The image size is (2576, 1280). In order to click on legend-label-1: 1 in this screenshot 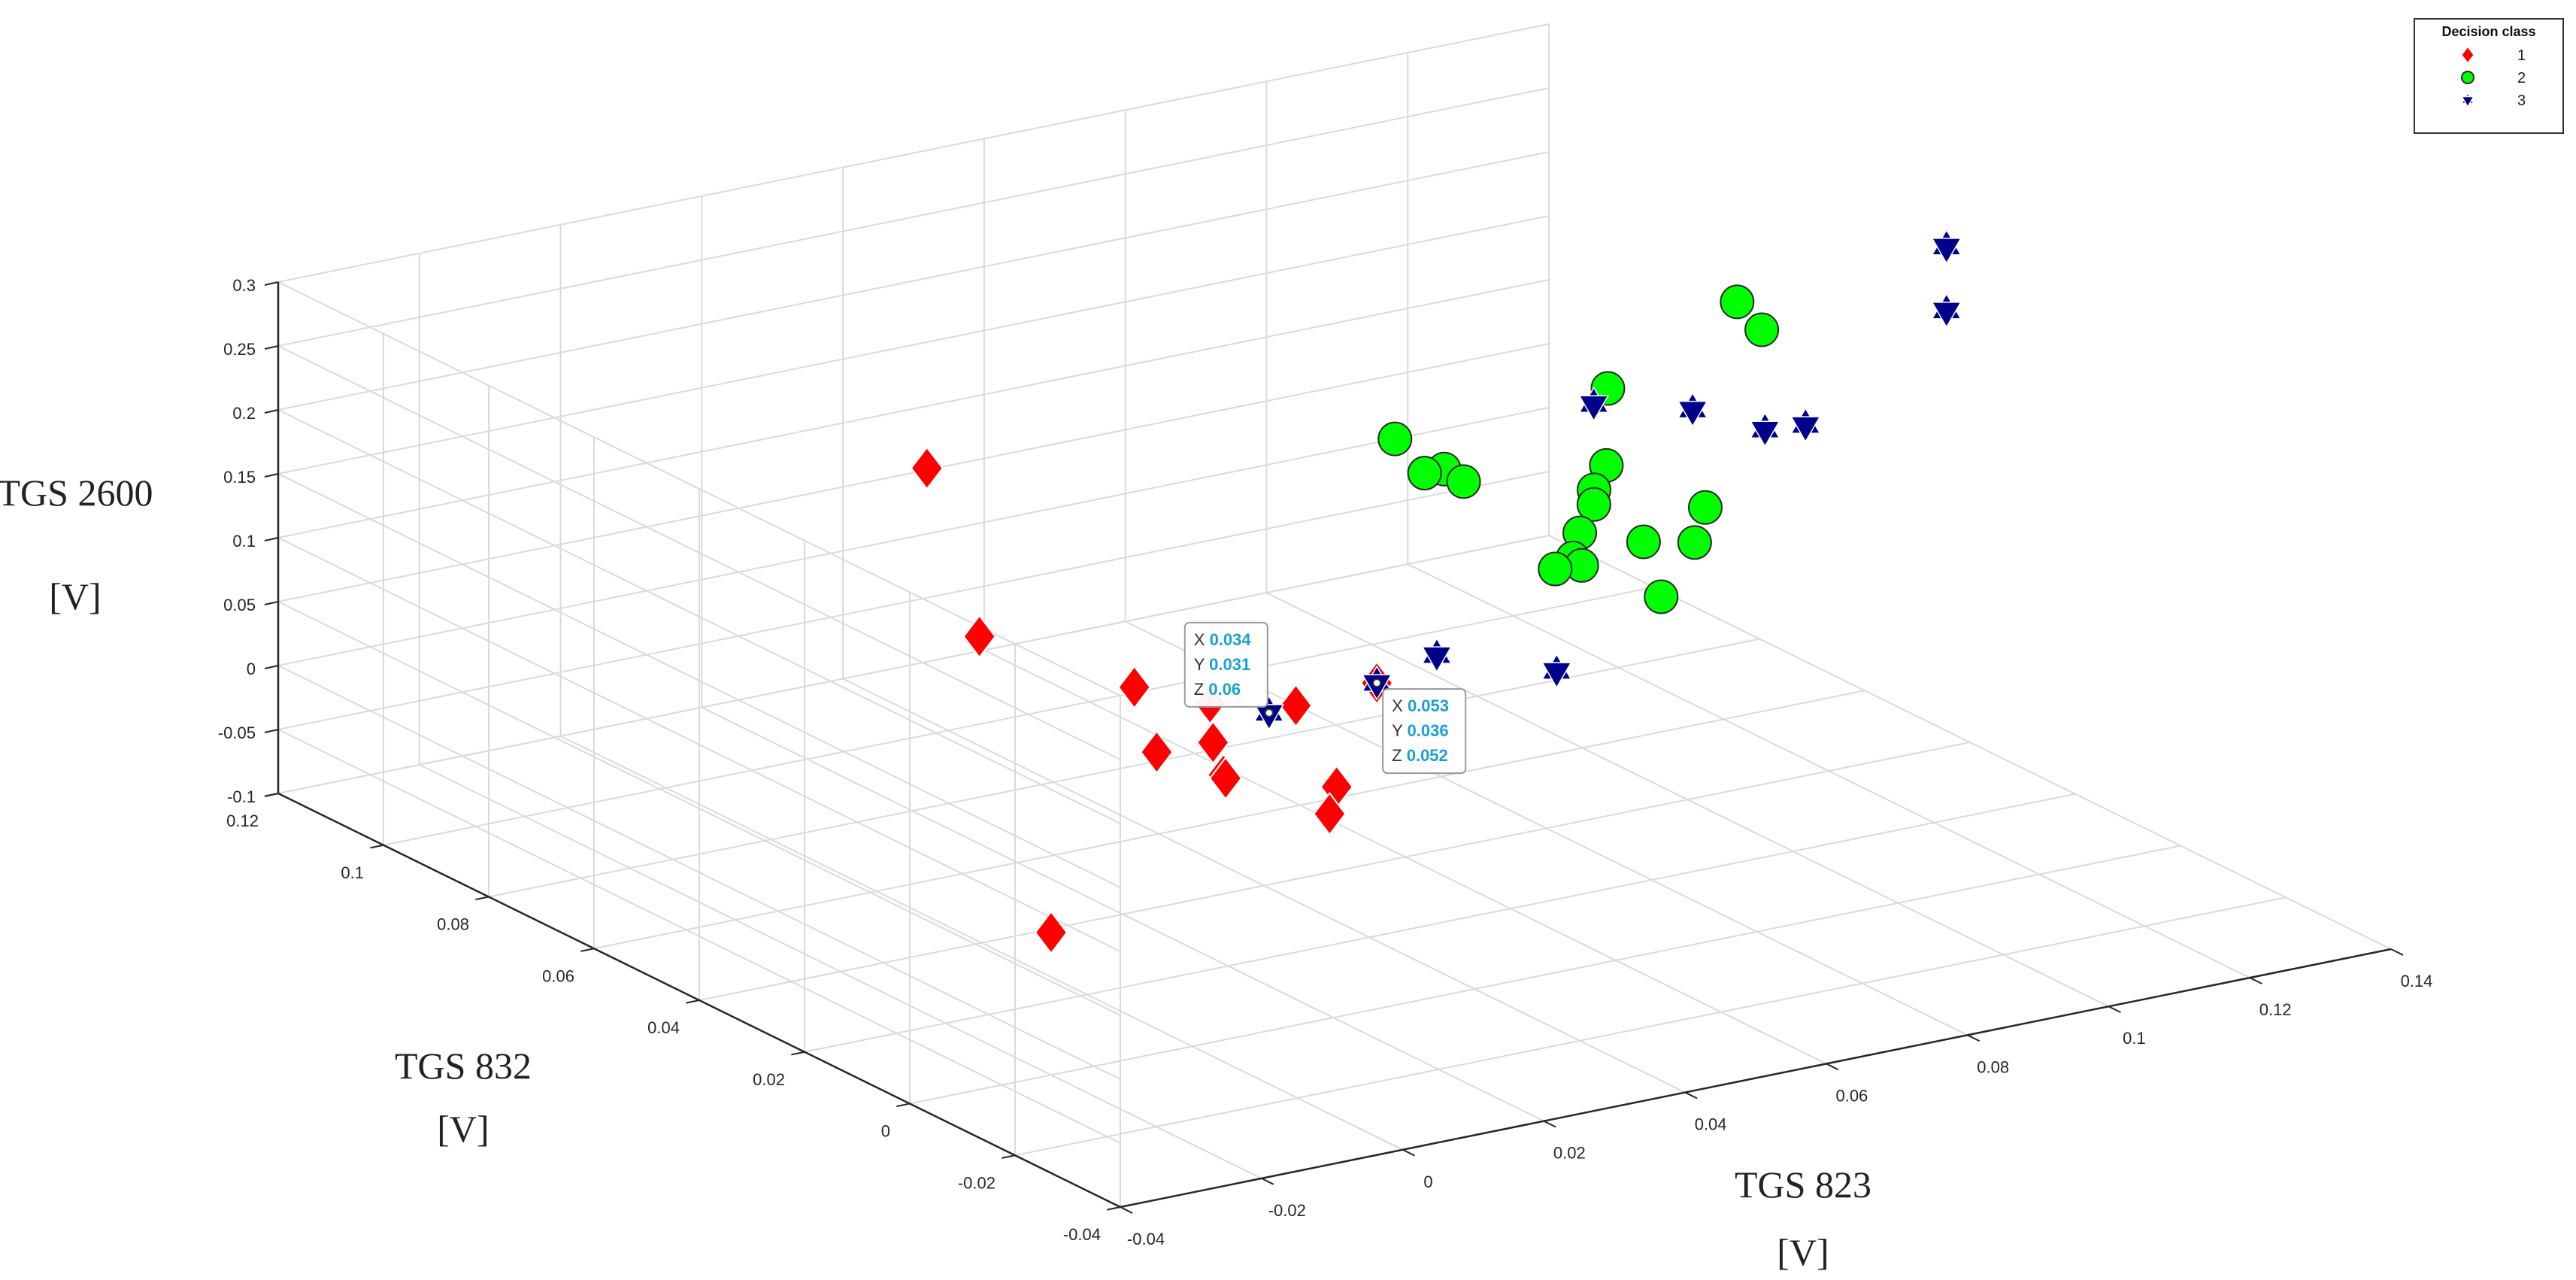, I will do `click(2521, 55)`.